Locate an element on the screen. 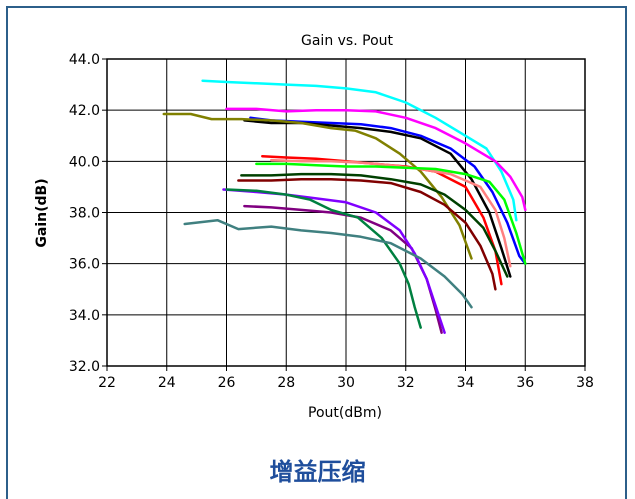 Image resolution: width=635 pixels, height=499 pixels. x-tick-label: 28 is located at coordinates (286, 383).